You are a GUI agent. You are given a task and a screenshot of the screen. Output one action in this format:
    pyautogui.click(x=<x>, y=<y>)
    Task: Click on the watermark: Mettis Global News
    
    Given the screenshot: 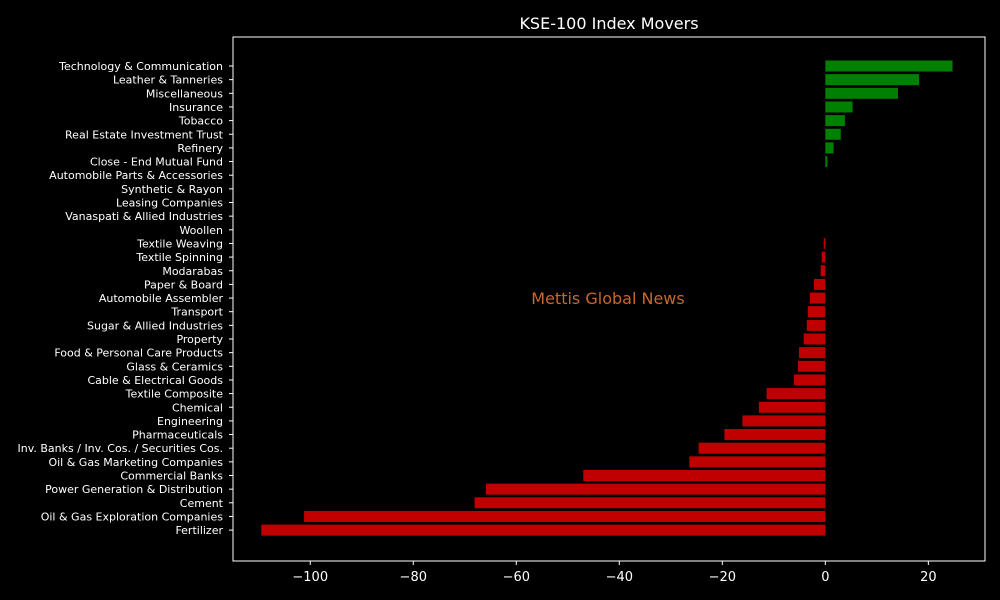 What is the action you would take?
    pyautogui.click(x=607, y=298)
    